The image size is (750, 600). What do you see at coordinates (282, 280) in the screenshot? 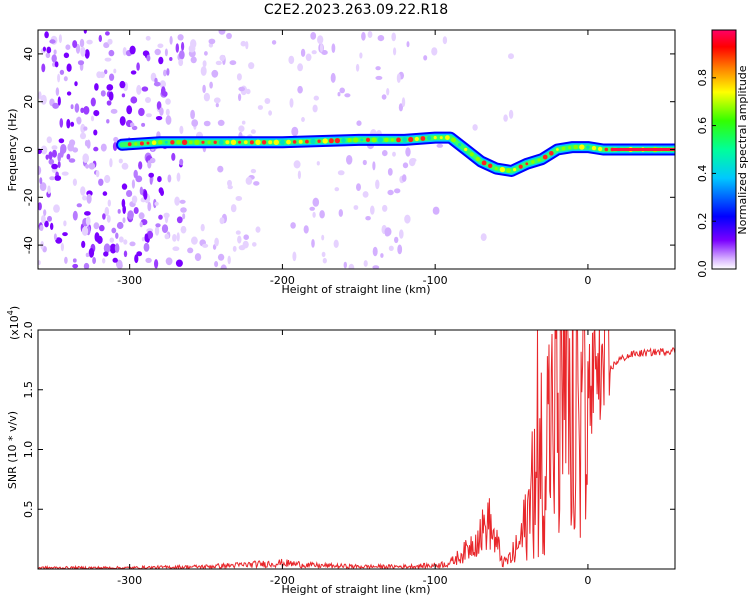
I see `x-tick-label: -200` at bounding box center [282, 280].